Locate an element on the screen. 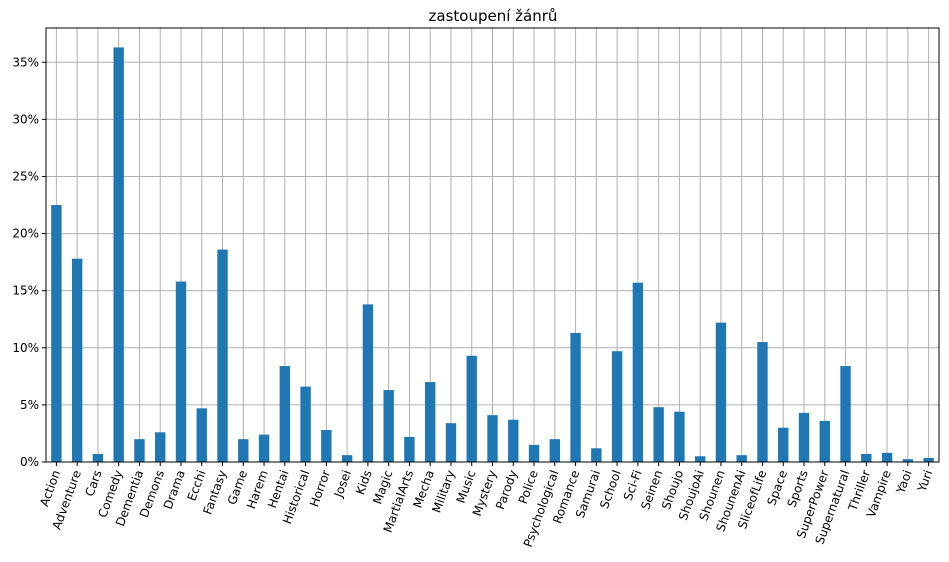  bar-hentai is located at coordinates (285, 414).